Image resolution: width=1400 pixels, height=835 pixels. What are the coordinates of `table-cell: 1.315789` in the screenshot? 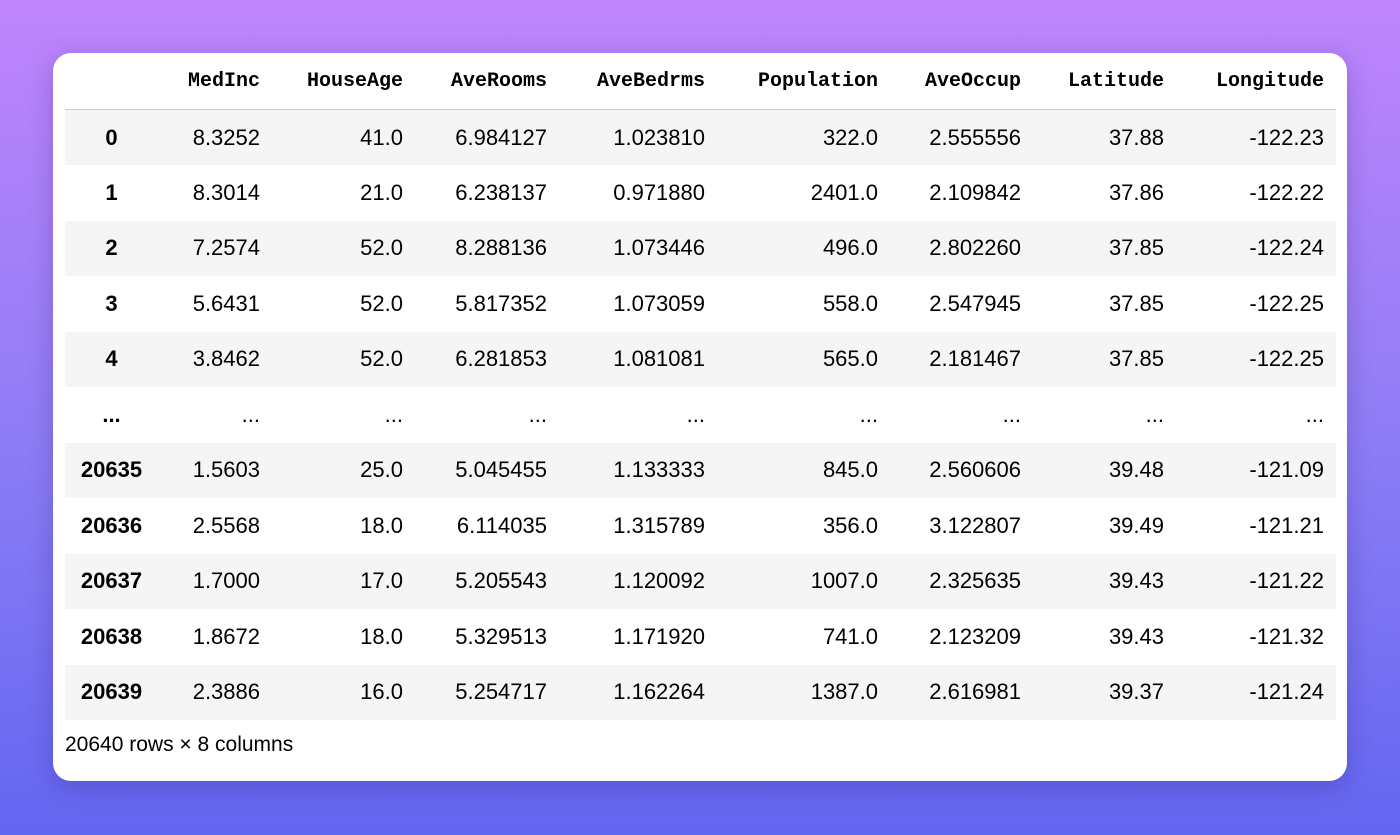 It's located at (659, 525).